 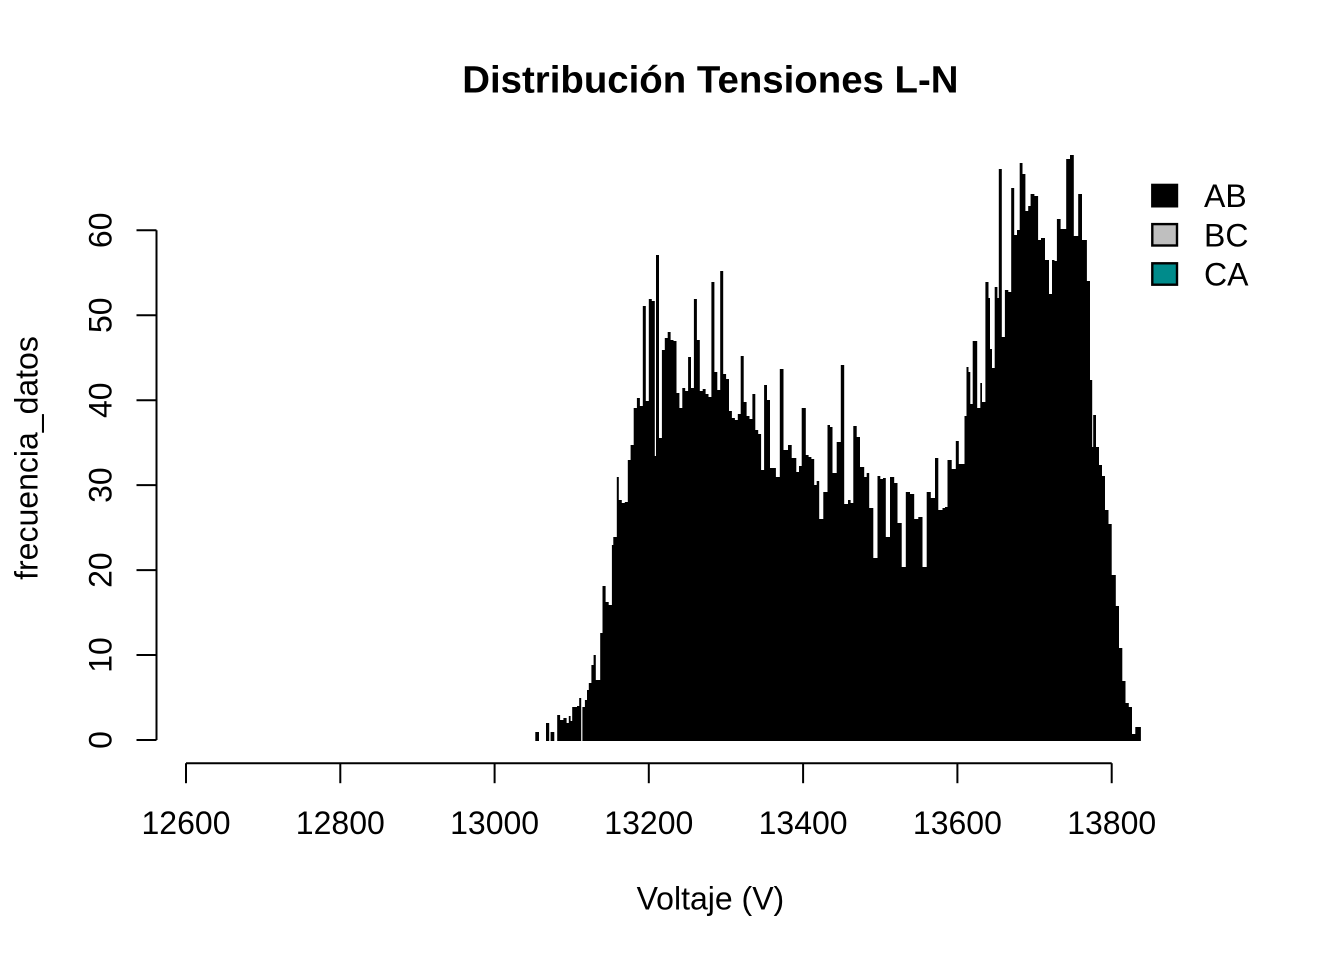 I want to click on svg-text: 13600, so click(x=957, y=823).